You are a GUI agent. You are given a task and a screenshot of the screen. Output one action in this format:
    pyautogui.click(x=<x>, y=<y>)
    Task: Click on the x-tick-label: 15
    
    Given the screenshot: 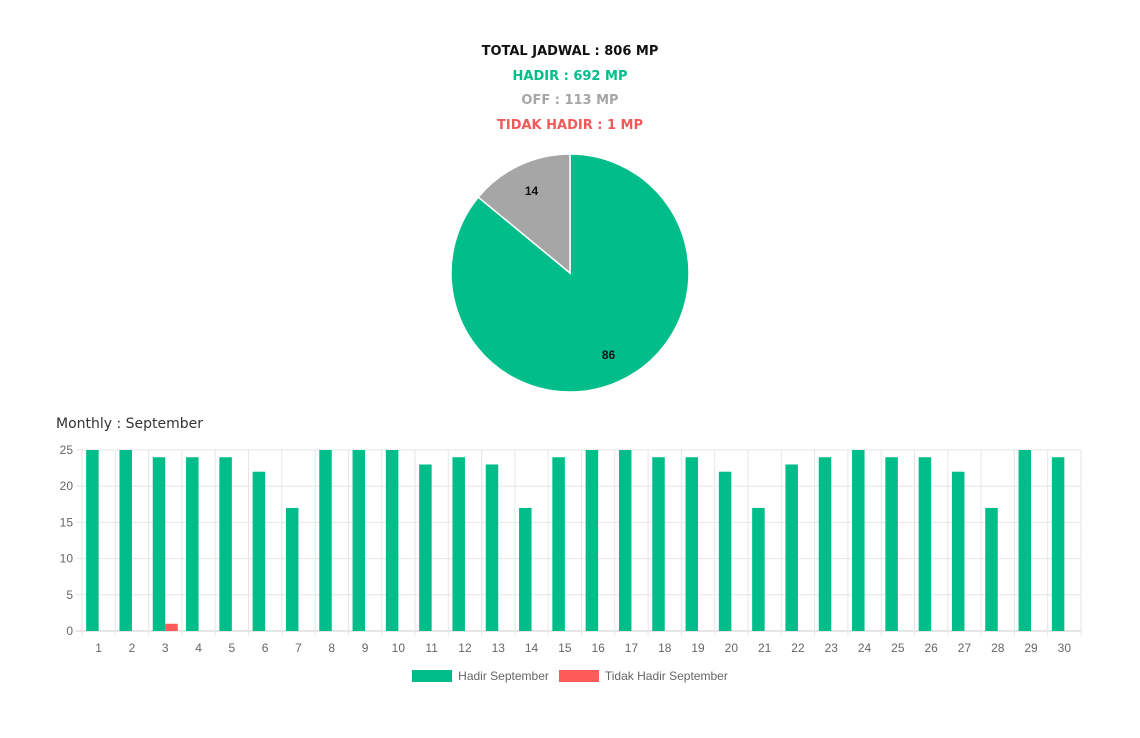 What is the action you would take?
    pyautogui.click(x=565, y=648)
    